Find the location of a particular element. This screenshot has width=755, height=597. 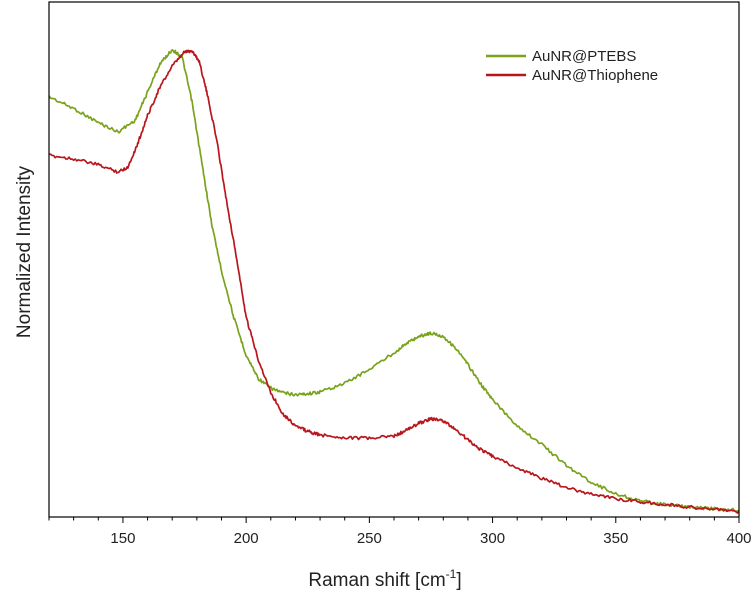

legend: AuNR@PTEBS AuNR@Thiophene is located at coordinates (572, 66).